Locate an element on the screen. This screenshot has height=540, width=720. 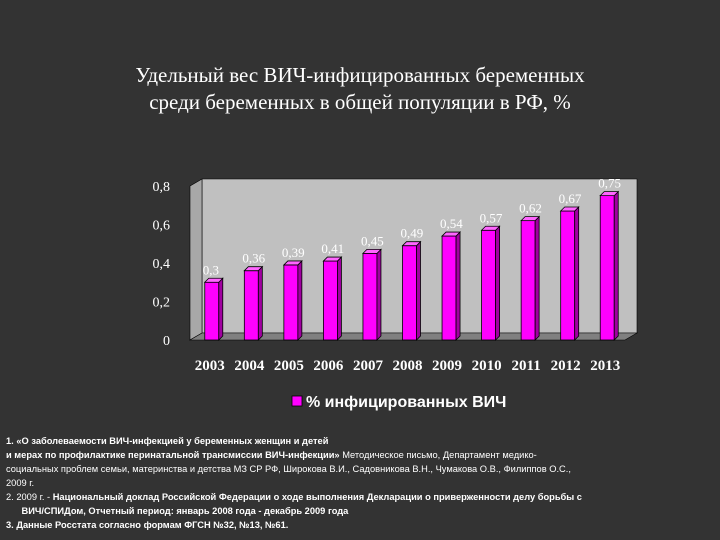
data-label: 0,75 is located at coordinates (609, 183).